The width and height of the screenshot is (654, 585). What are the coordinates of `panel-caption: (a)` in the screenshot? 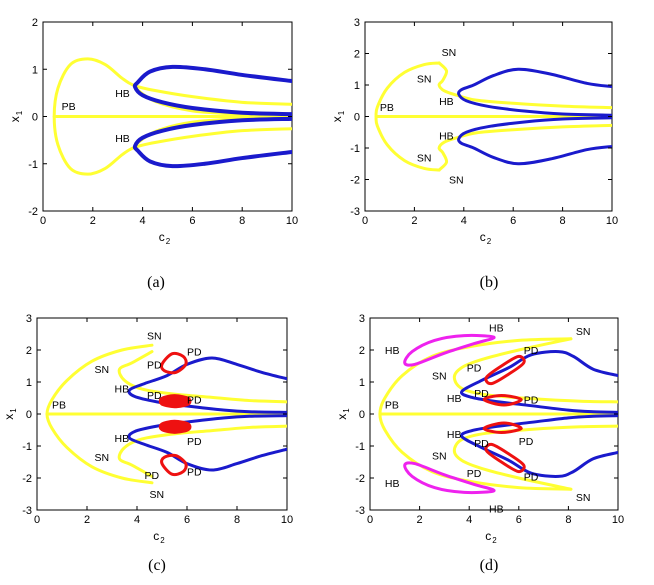 It's located at (156, 282).